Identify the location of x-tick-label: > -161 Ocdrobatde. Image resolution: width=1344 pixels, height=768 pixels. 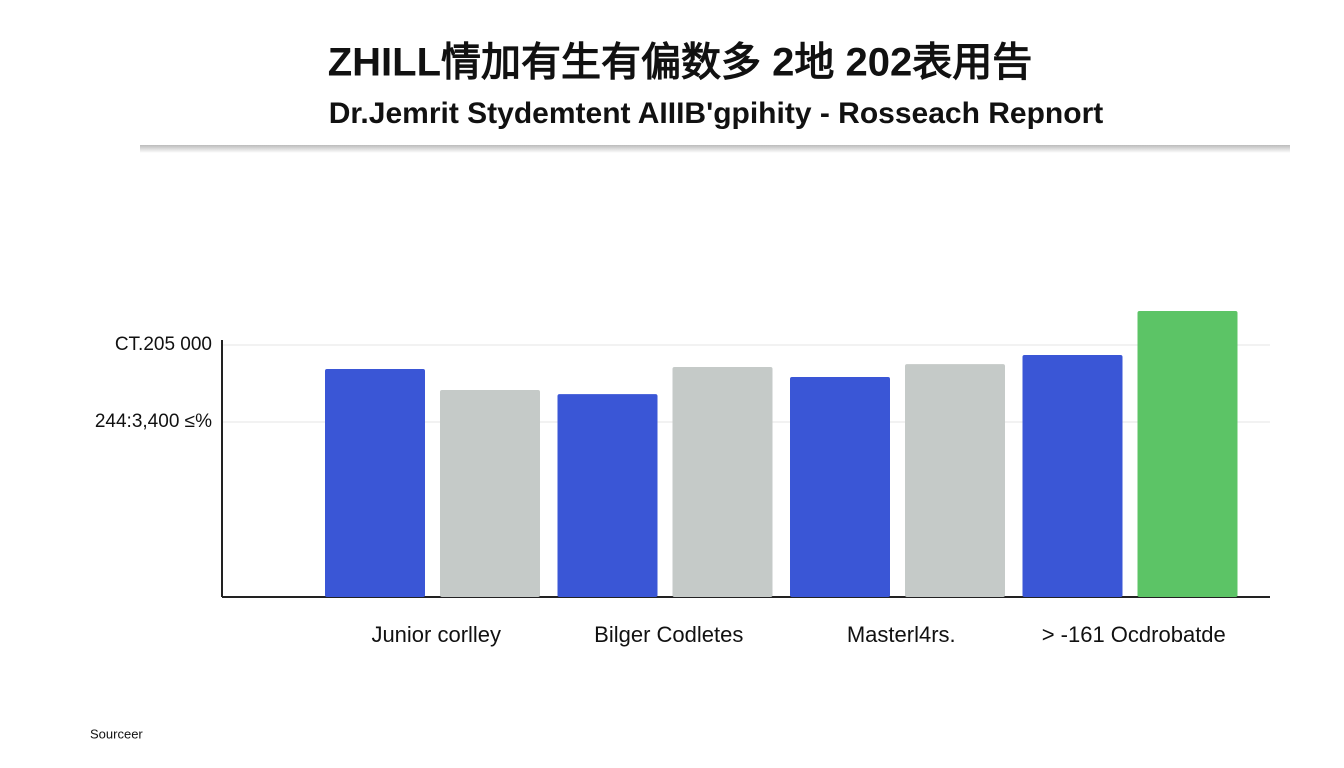
(1134, 634).